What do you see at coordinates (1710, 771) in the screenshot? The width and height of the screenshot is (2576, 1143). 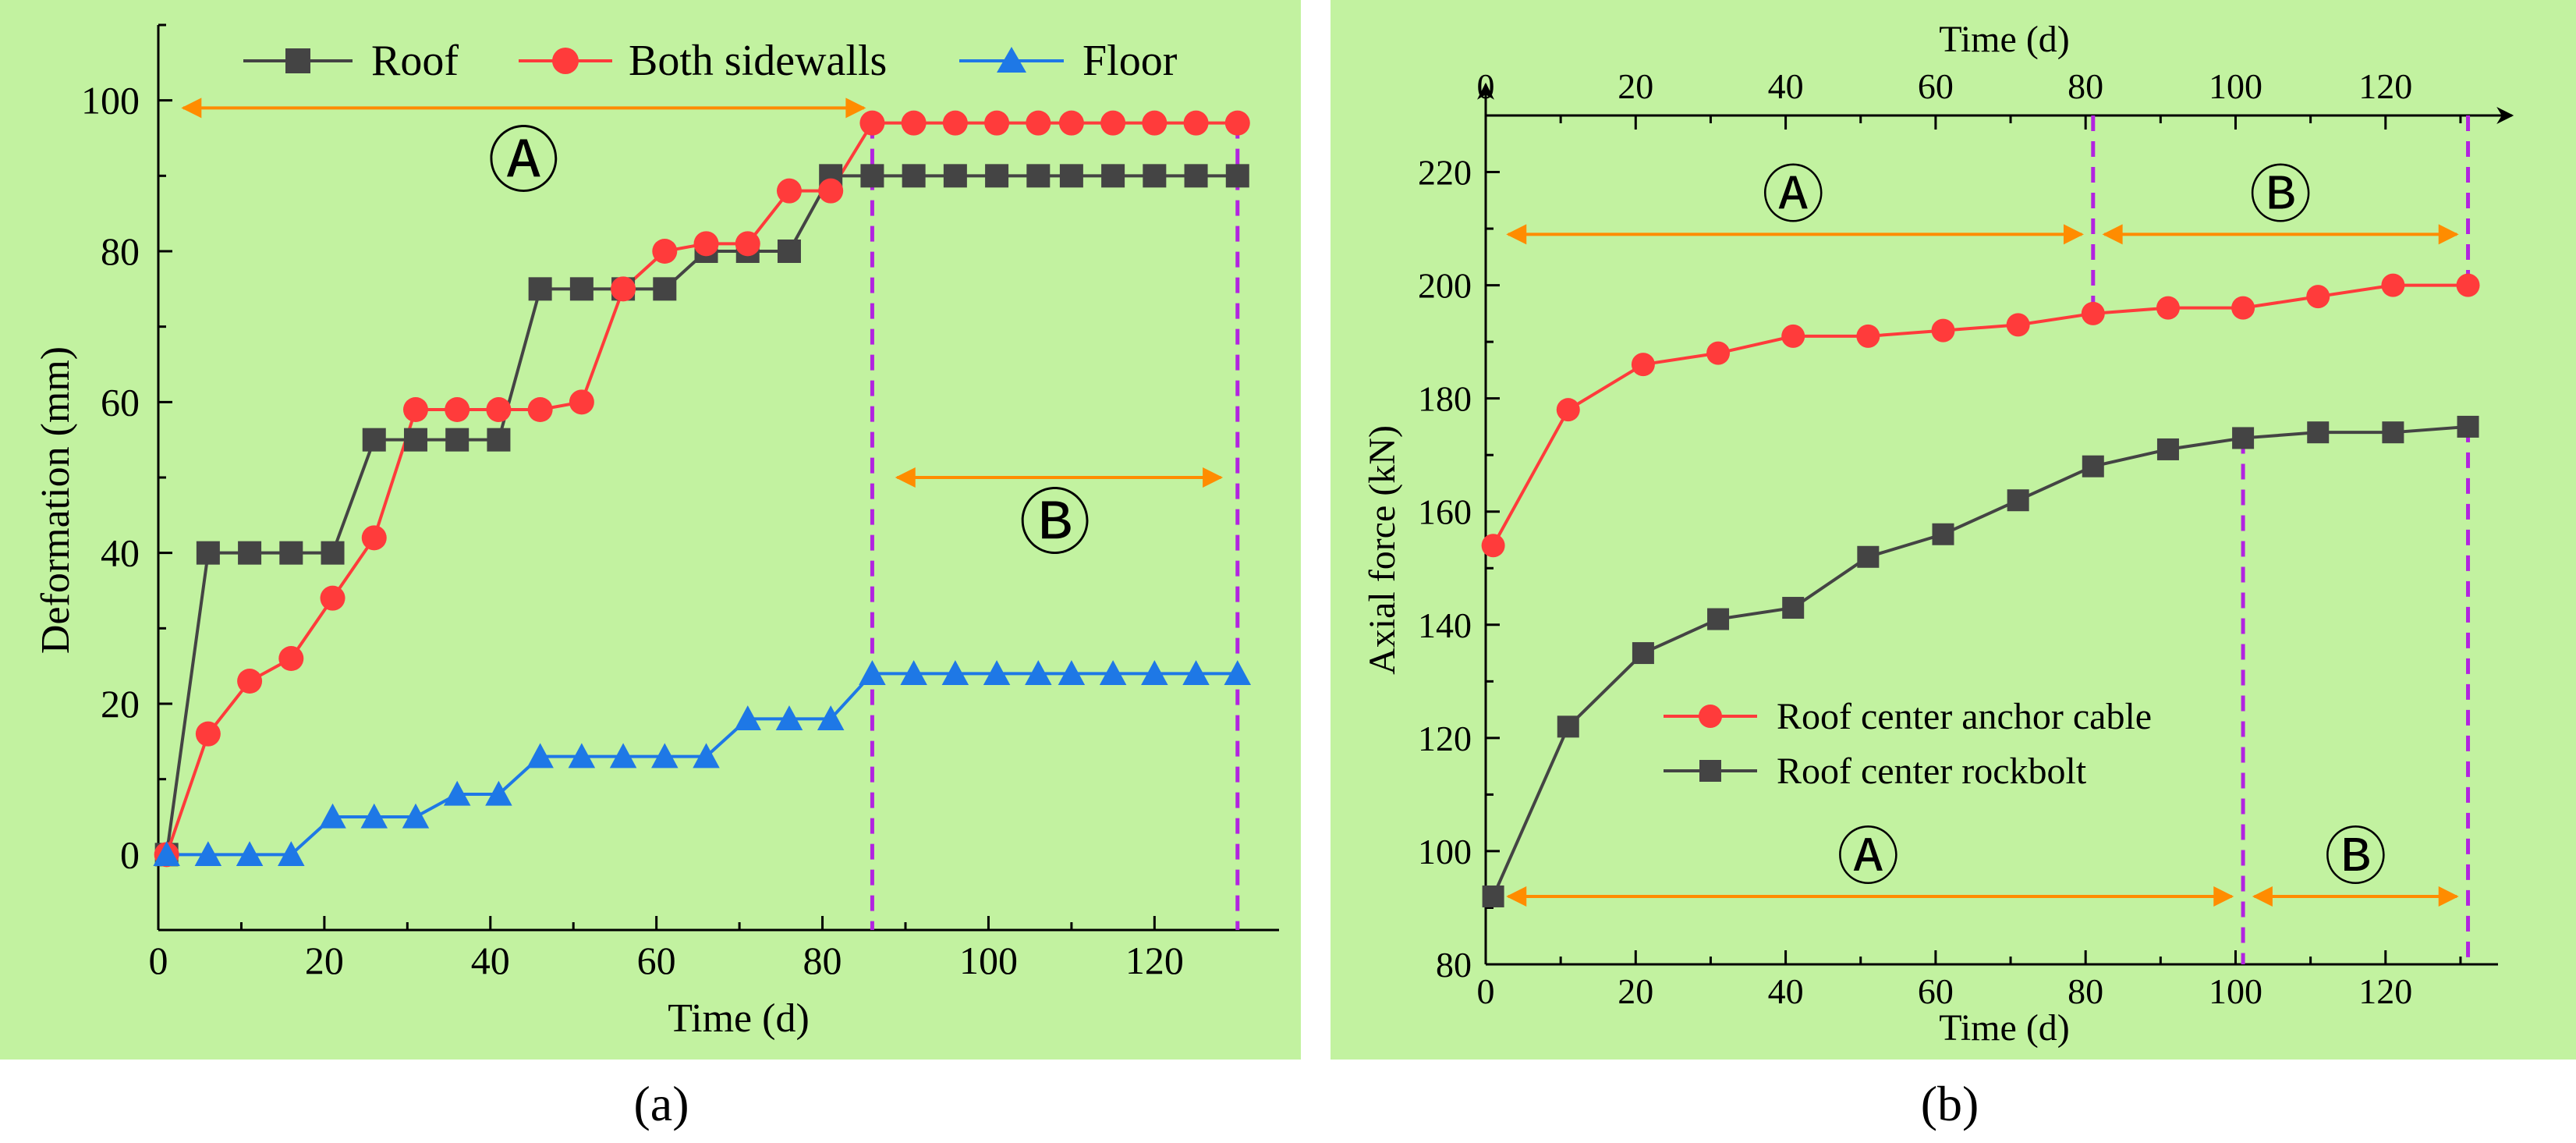 I see `legend-rockbolt-marker` at bounding box center [1710, 771].